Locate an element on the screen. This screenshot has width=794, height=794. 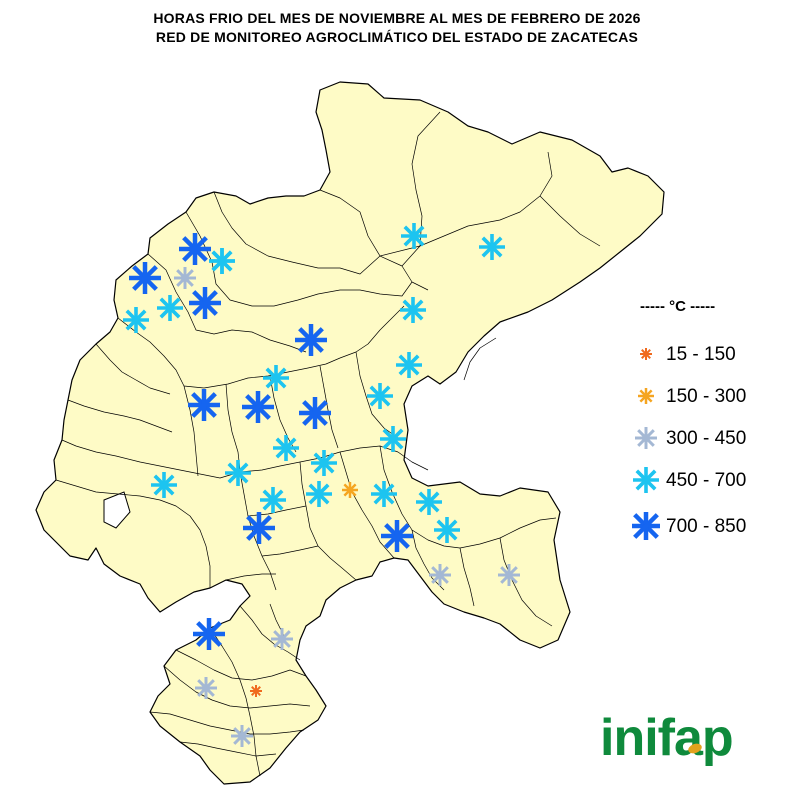
medium-asterisk-icon is located at coordinates (646, 438).